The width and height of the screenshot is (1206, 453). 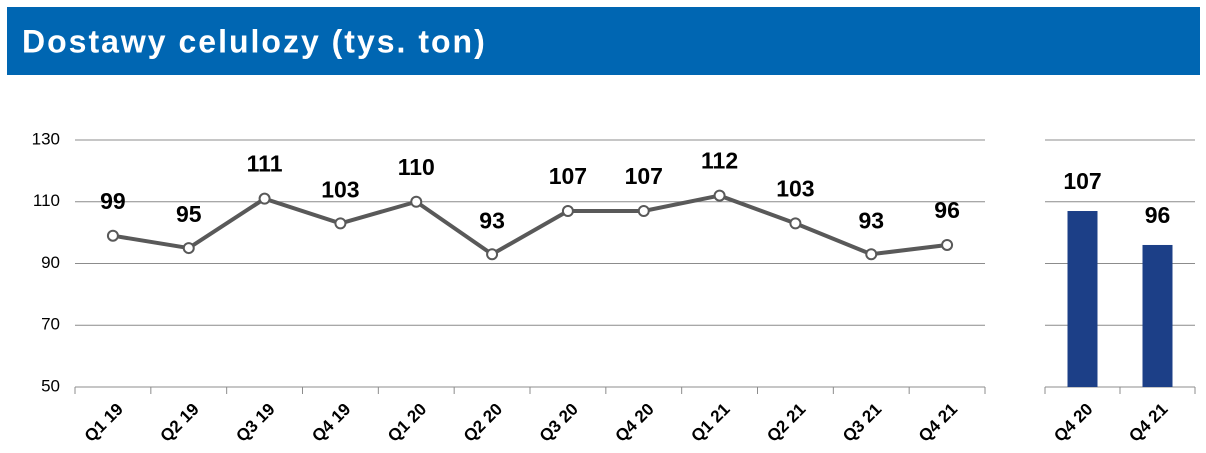 I want to click on data-label: 99, so click(x=113, y=201).